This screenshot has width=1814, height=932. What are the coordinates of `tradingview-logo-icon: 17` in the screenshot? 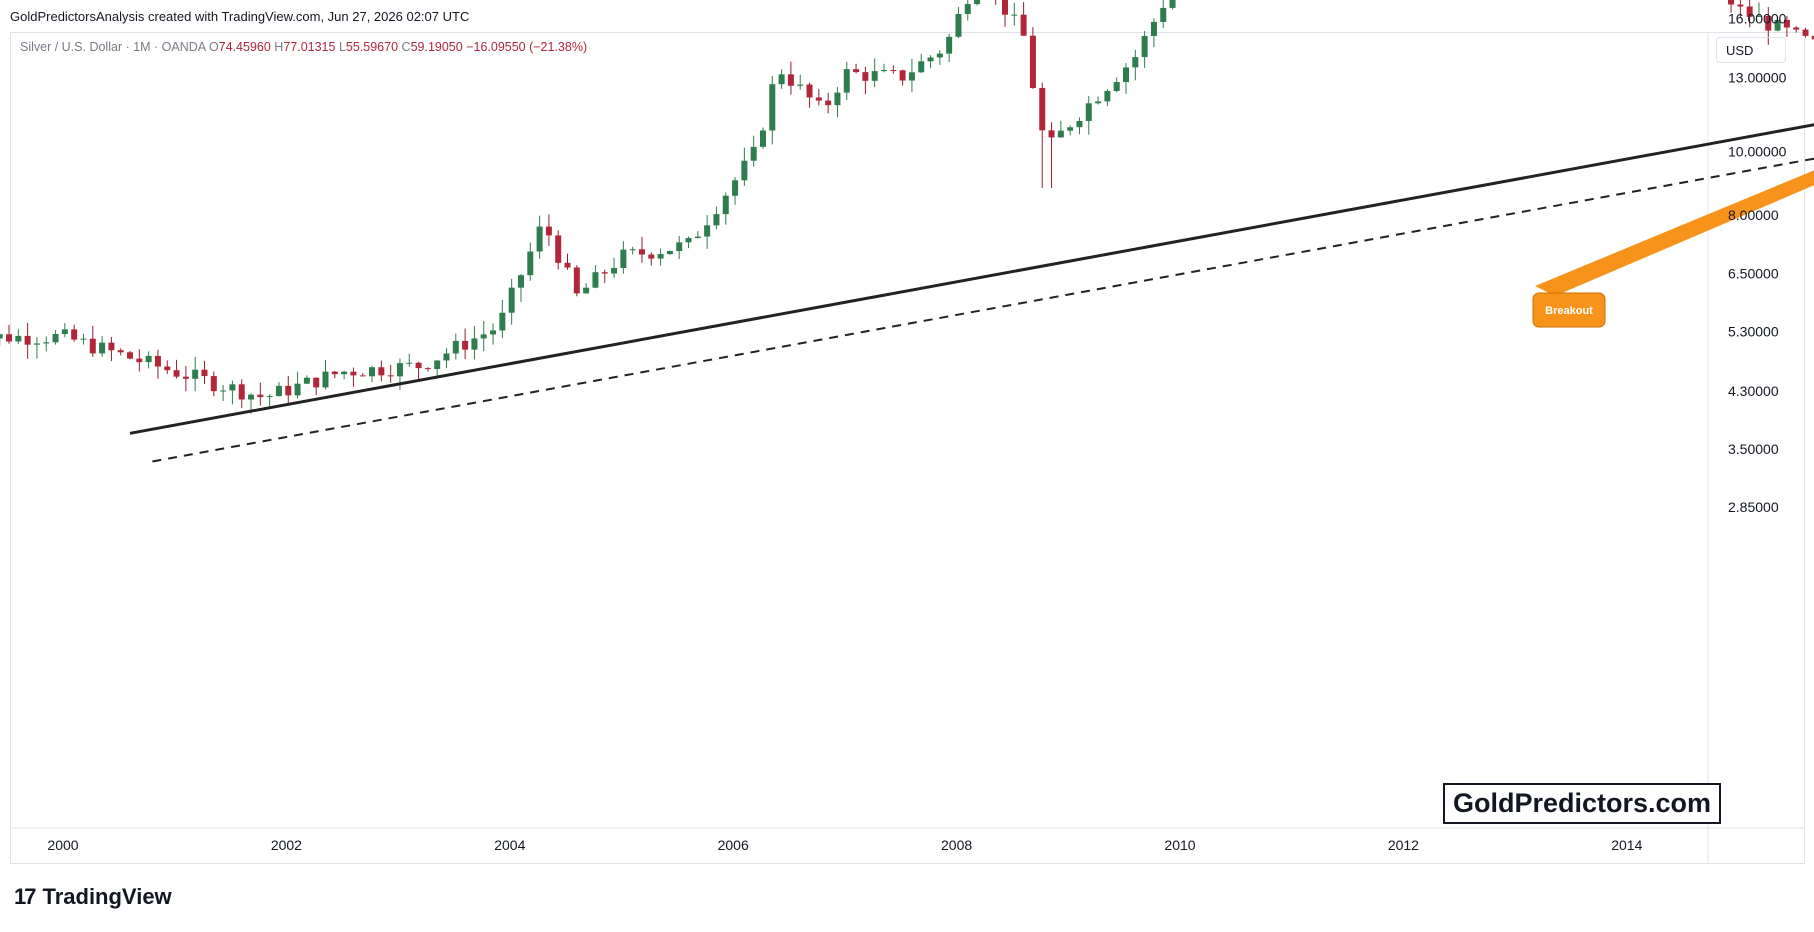 It's located at (25, 896).